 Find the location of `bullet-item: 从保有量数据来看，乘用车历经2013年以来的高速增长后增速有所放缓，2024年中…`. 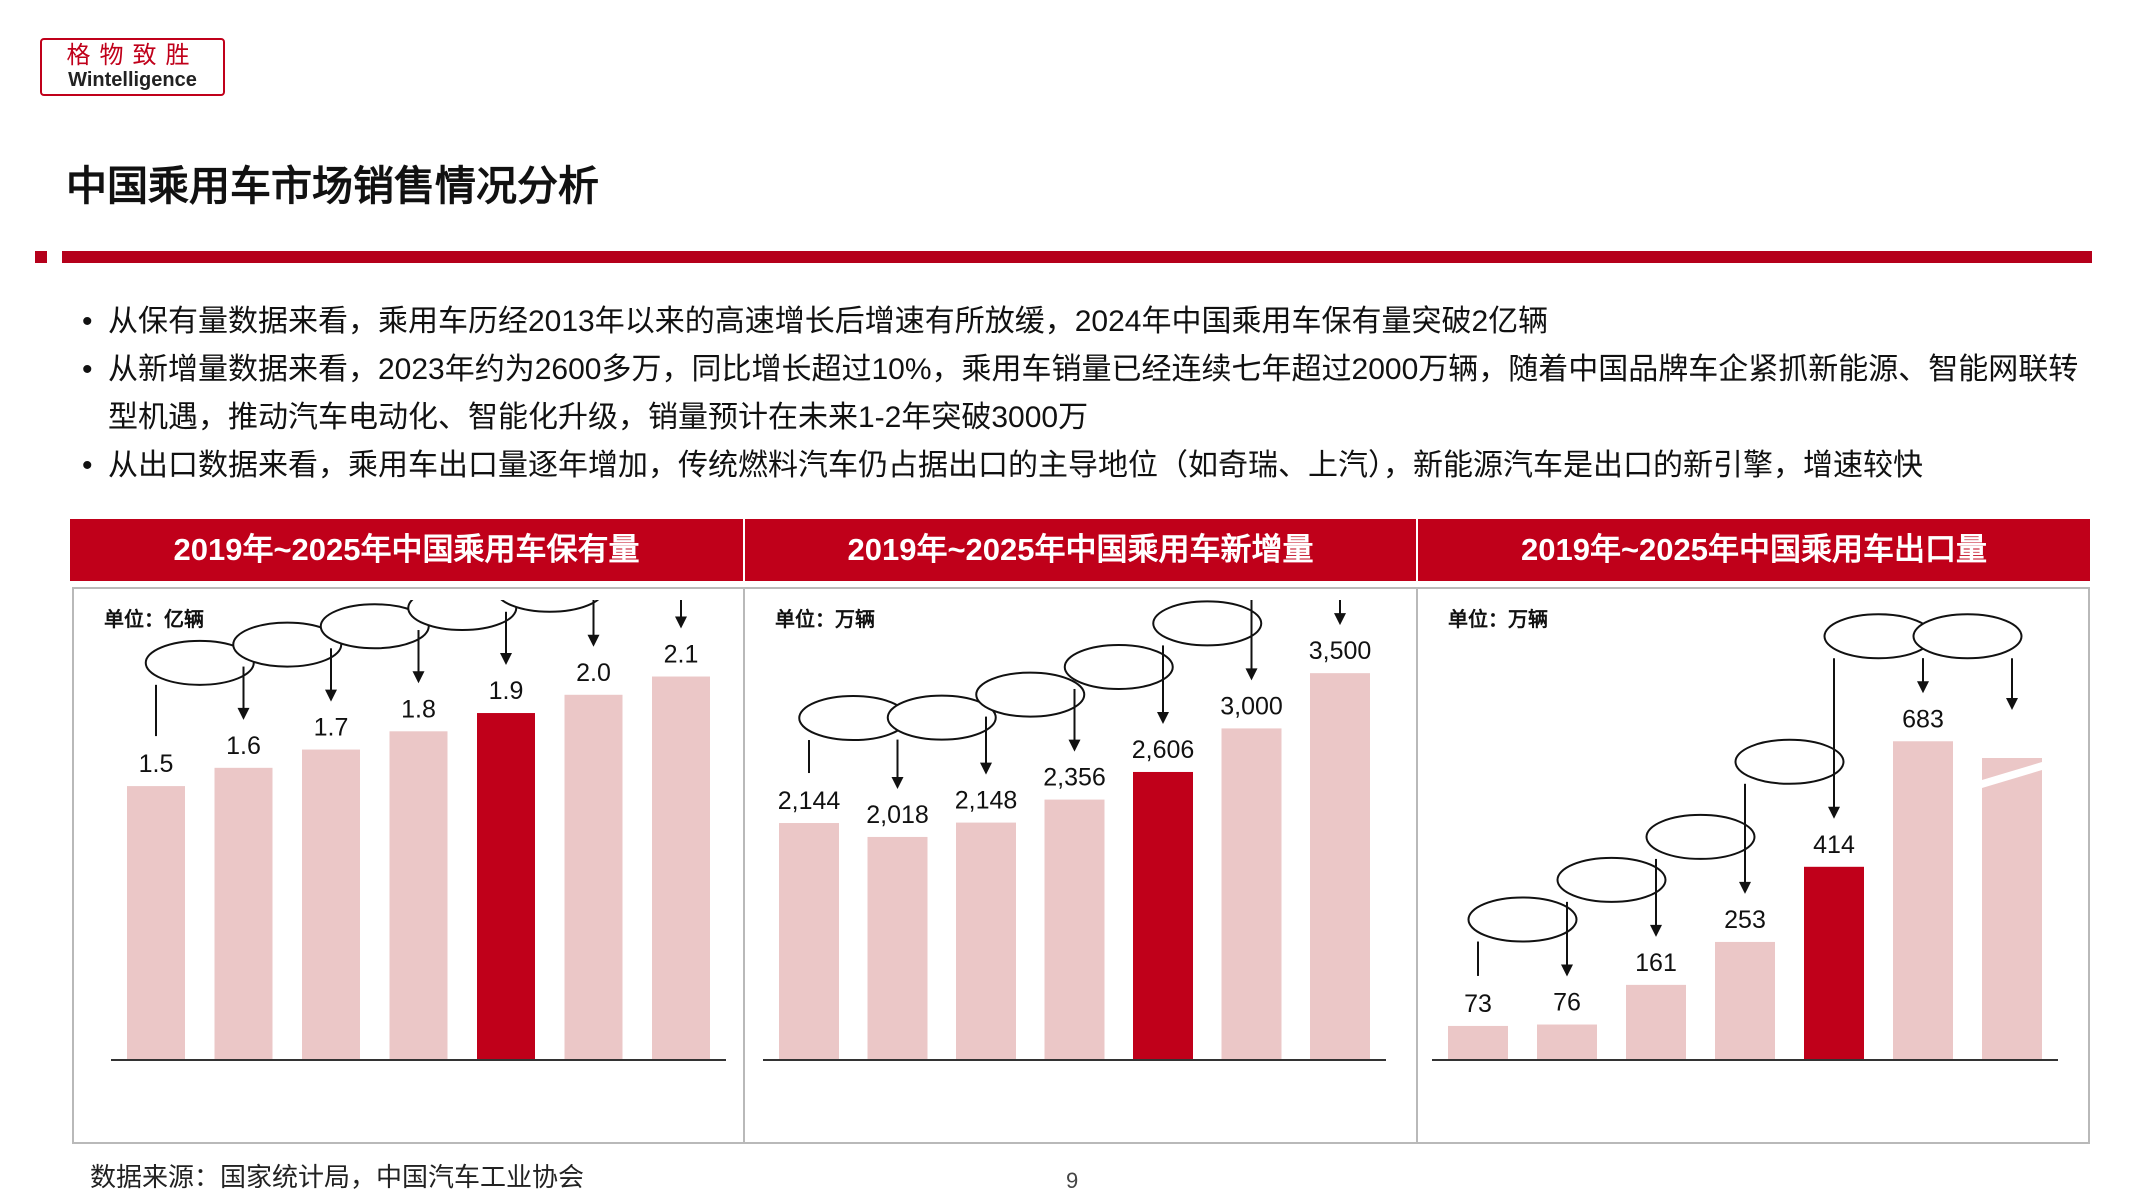

bullet-item: 从保有量数据来看，乘用车历经2013年以来的高速增长后增速有所放缓，2024年中… is located at coordinates (1082, 322).